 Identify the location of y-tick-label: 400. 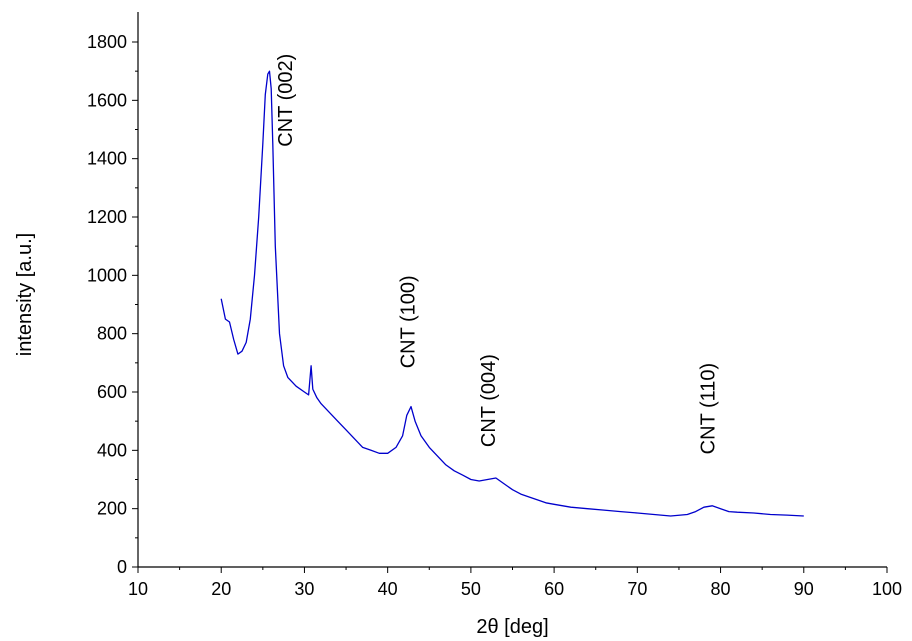
(112, 450).